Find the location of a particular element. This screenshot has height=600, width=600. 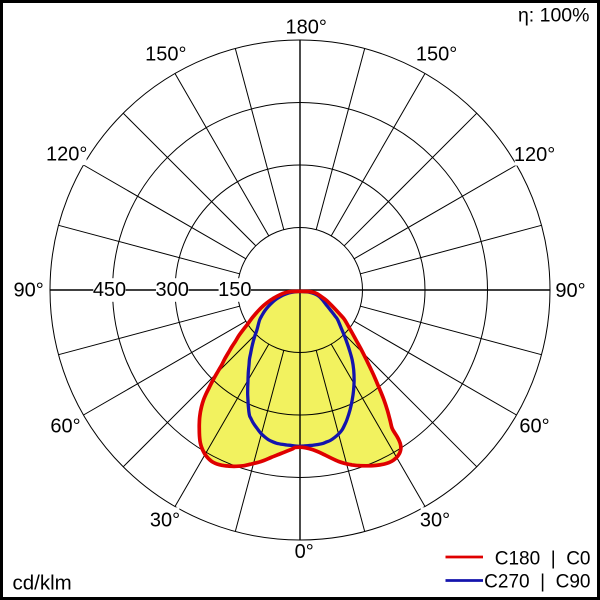

svg-text: C270 | C90 is located at coordinates (537, 582).